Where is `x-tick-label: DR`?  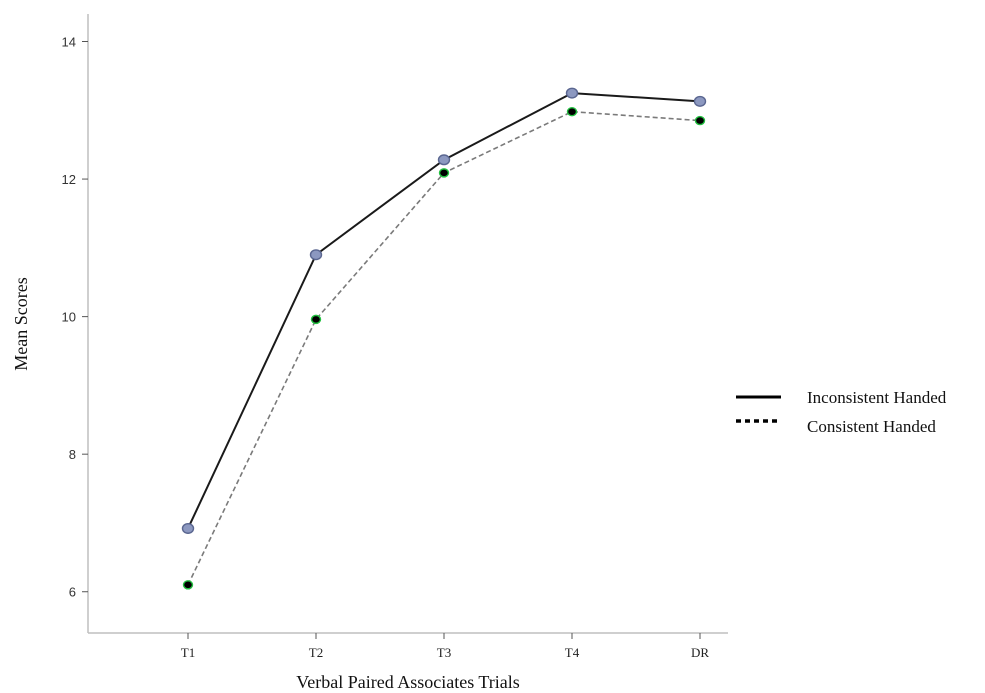 x-tick-label: DR is located at coordinates (700, 652).